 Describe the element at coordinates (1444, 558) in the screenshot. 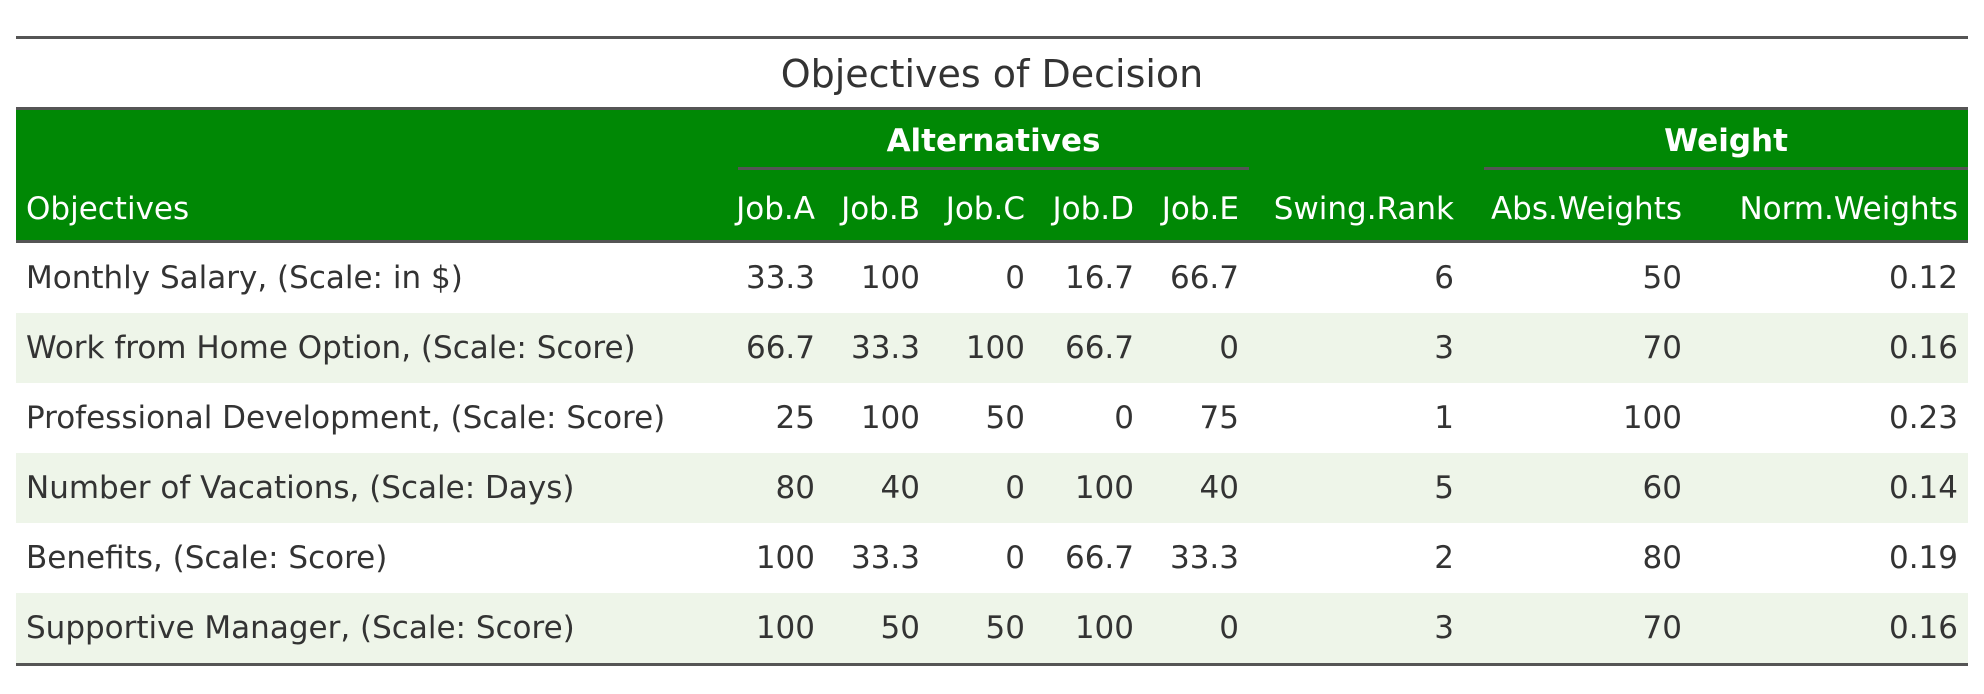

I see `cell-swing-rank: 2` at that location.